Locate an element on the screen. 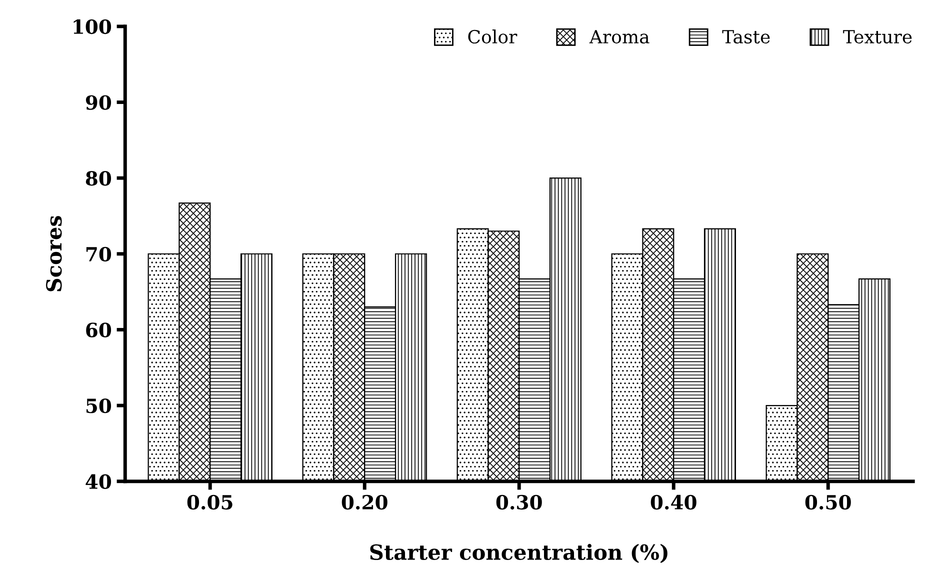 The image size is (927, 587). y-tick-label: 100 is located at coordinates (93, 26).